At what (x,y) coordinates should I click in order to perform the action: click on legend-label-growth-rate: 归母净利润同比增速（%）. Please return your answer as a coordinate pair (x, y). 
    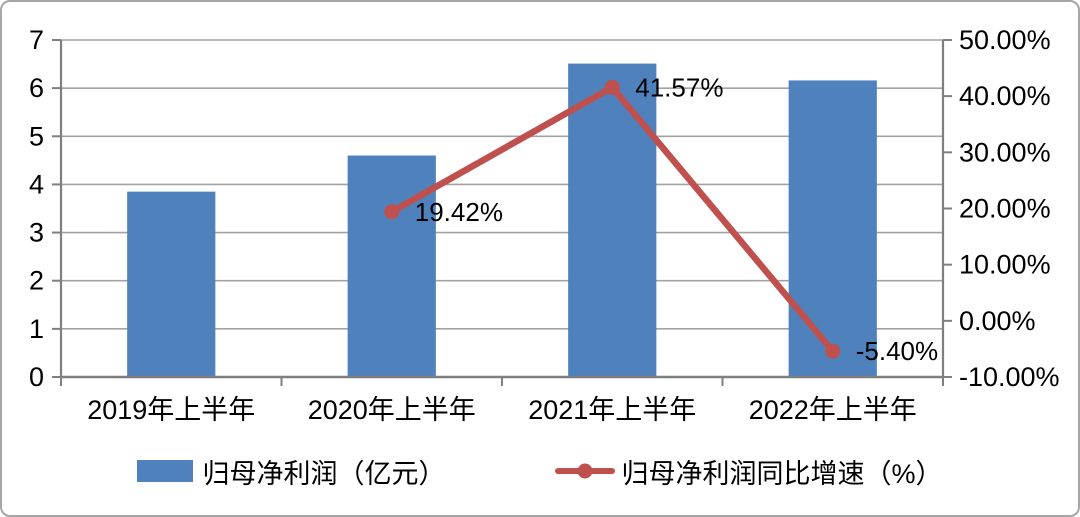
    Looking at the image, I should click on (782, 473).